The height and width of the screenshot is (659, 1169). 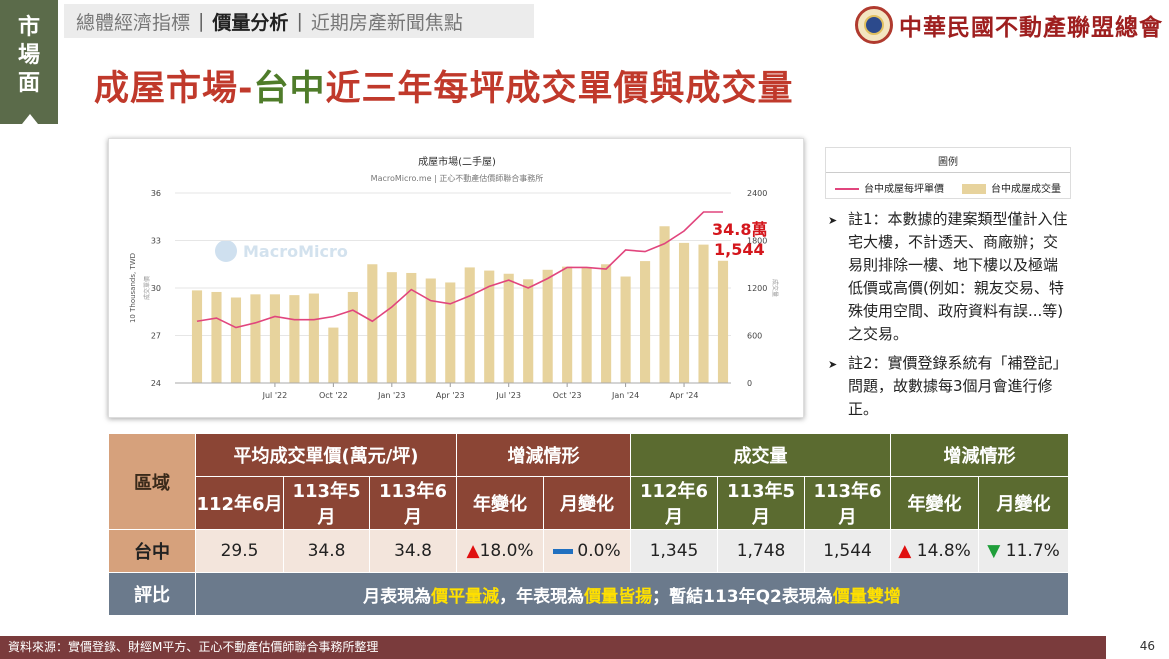 What do you see at coordinates (239, 551) in the screenshot?
I see `value-cell: 29.5` at bounding box center [239, 551].